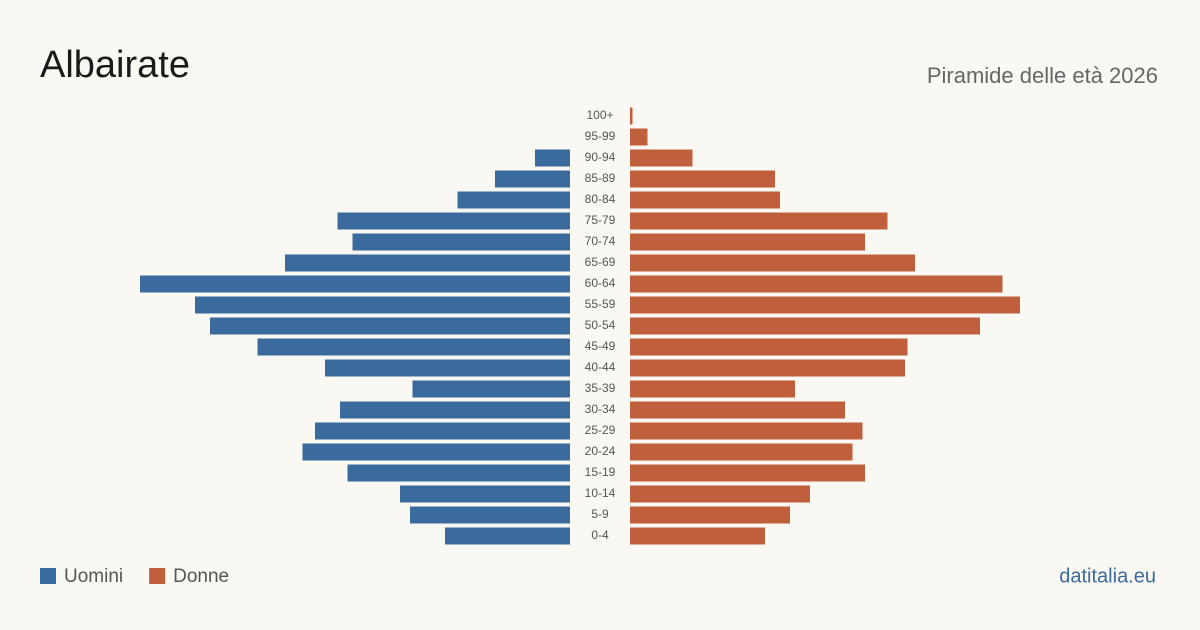  Describe the element at coordinates (600, 535) in the screenshot. I see `age-label: 0-4` at that location.